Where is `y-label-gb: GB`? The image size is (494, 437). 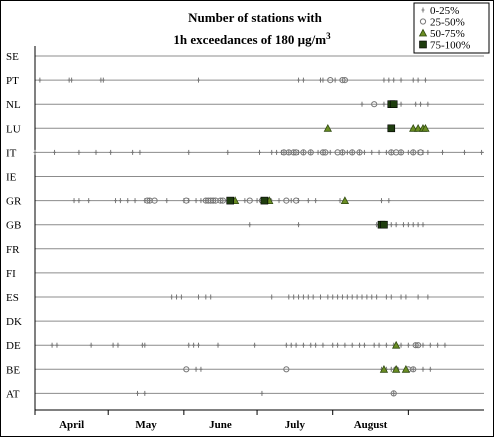
y-label-gb: GB is located at coordinates (13, 226).